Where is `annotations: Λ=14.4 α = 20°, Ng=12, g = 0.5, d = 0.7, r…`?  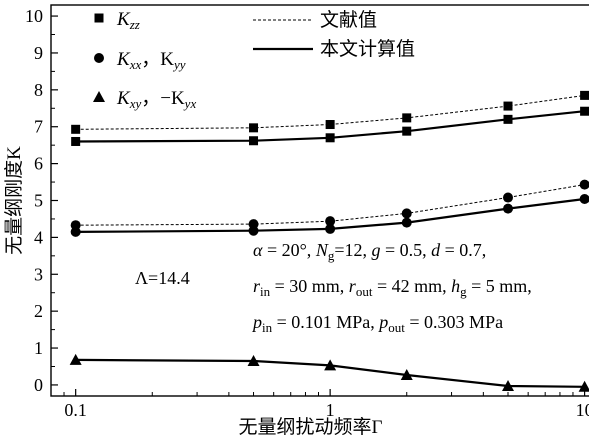 annotations: Λ=14.4 α = 20°, Ng=12, g = 0.5, d = 0.7, r… is located at coordinates (333, 287).